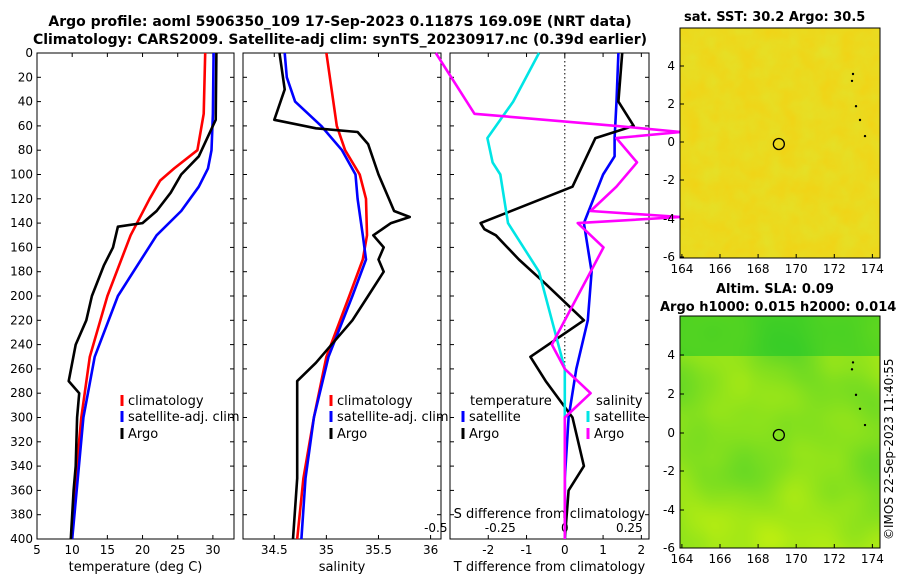 This screenshot has height=580, width=900. Describe the element at coordinates (500, 528) in the screenshot. I see `s-diff-tick-label: -0.25` at that location.